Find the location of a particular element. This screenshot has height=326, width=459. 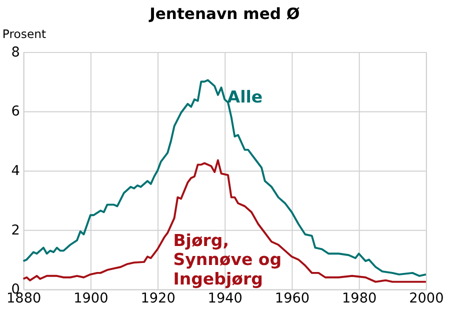

x-tick-label: 2000 is located at coordinates (426, 298).